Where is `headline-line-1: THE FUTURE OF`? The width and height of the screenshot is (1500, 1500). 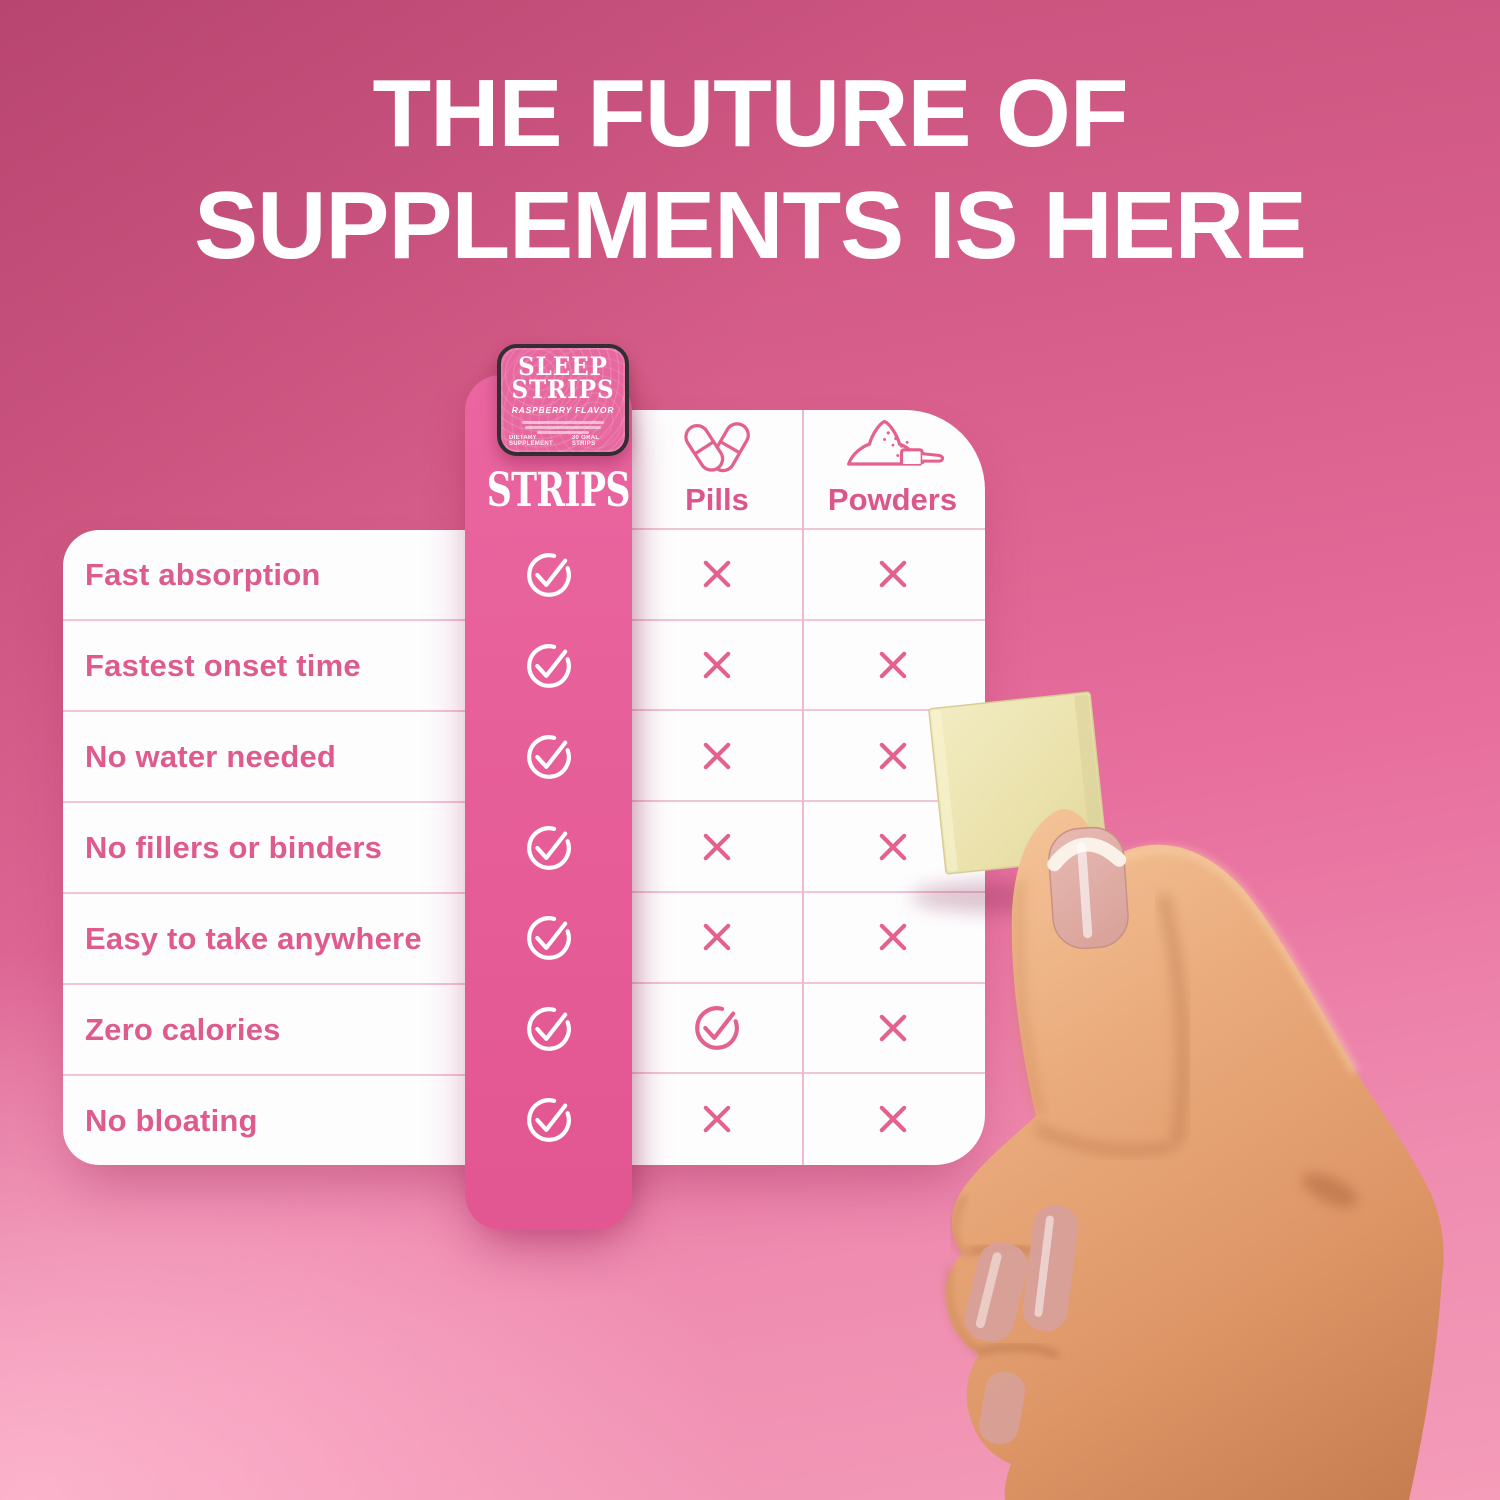
headline-line-1: THE FUTURE OF is located at coordinates (750, 113).